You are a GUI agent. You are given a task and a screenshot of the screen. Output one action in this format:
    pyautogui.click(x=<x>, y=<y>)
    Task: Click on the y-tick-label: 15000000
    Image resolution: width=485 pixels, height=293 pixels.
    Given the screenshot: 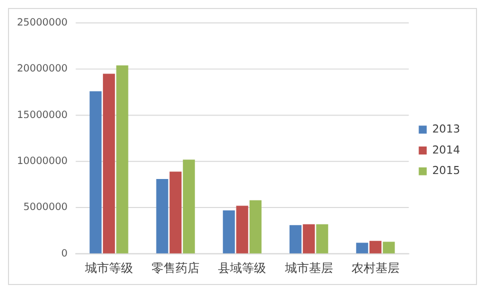 What is the action you would take?
    pyautogui.click(x=42, y=115)
    